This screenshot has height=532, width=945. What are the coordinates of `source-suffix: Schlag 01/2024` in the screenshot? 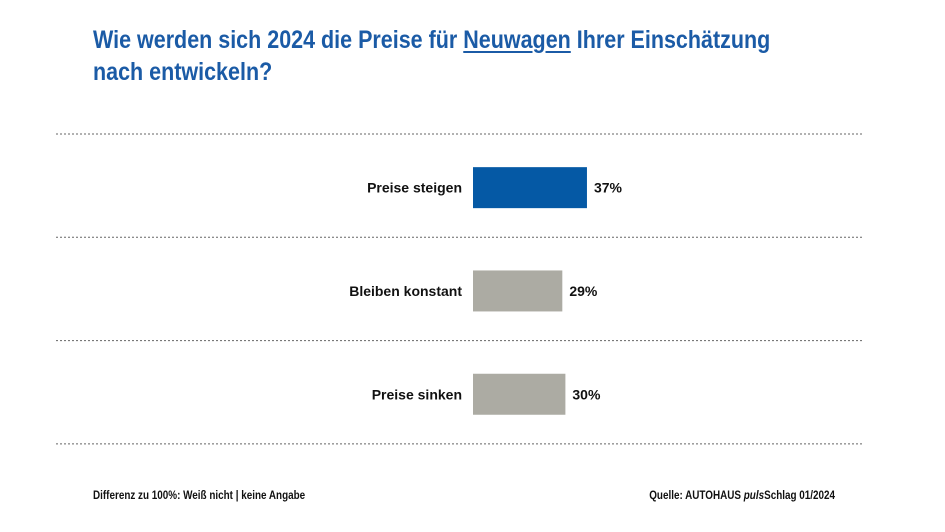 It's located at (799, 496).